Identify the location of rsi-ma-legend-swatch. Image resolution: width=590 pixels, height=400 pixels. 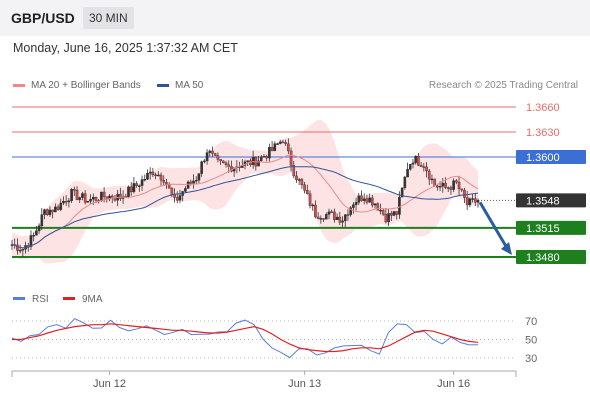
(69, 298).